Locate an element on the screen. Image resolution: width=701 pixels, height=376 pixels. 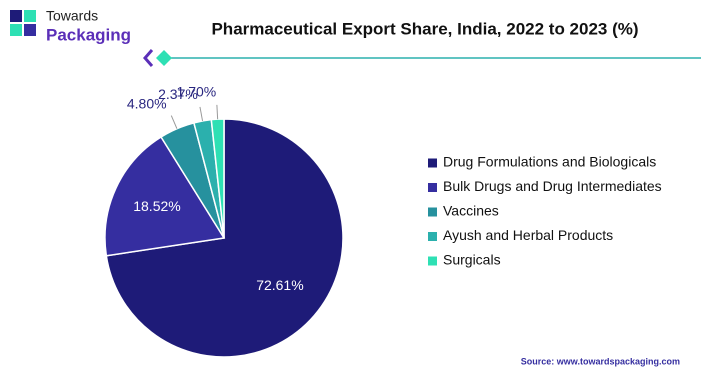
pie-slice is located at coordinates (165, 196).